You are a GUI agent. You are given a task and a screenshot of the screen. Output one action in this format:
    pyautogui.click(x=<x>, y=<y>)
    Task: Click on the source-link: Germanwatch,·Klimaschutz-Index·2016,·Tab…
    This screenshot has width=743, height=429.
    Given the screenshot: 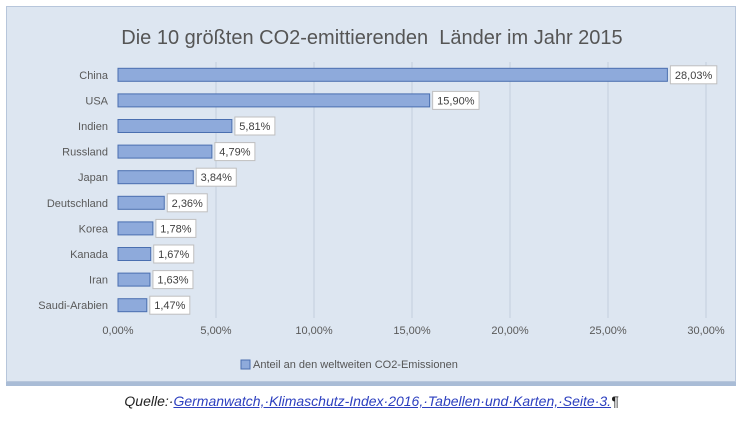 What is the action you would take?
    pyautogui.click(x=392, y=401)
    